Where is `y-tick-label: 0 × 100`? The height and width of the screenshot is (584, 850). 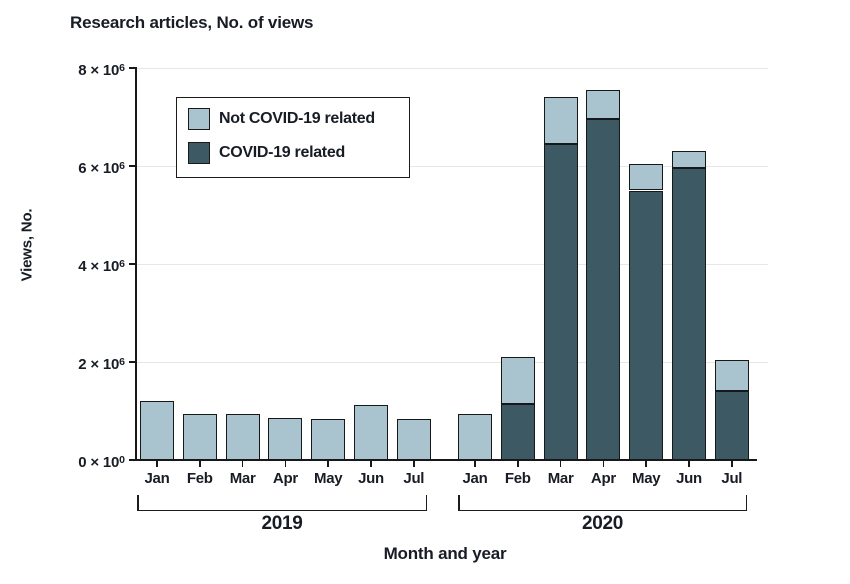 y-tick-label: 0 × 100 is located at coordinates (101, 462).